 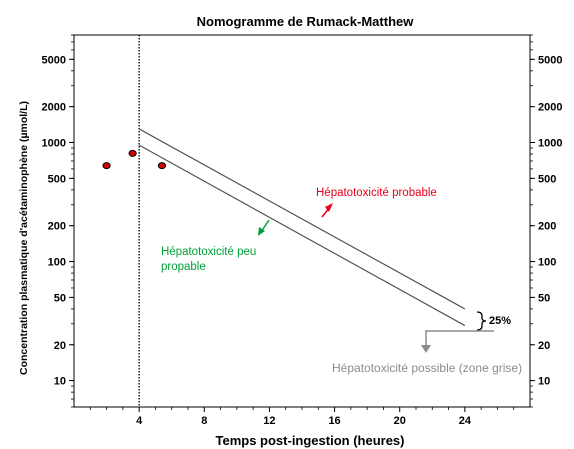 What do you see at coordinates (183, 267) in the screenshot?
I see `annotation-peu-probable-2: propable` at bounding box center [183, 267].